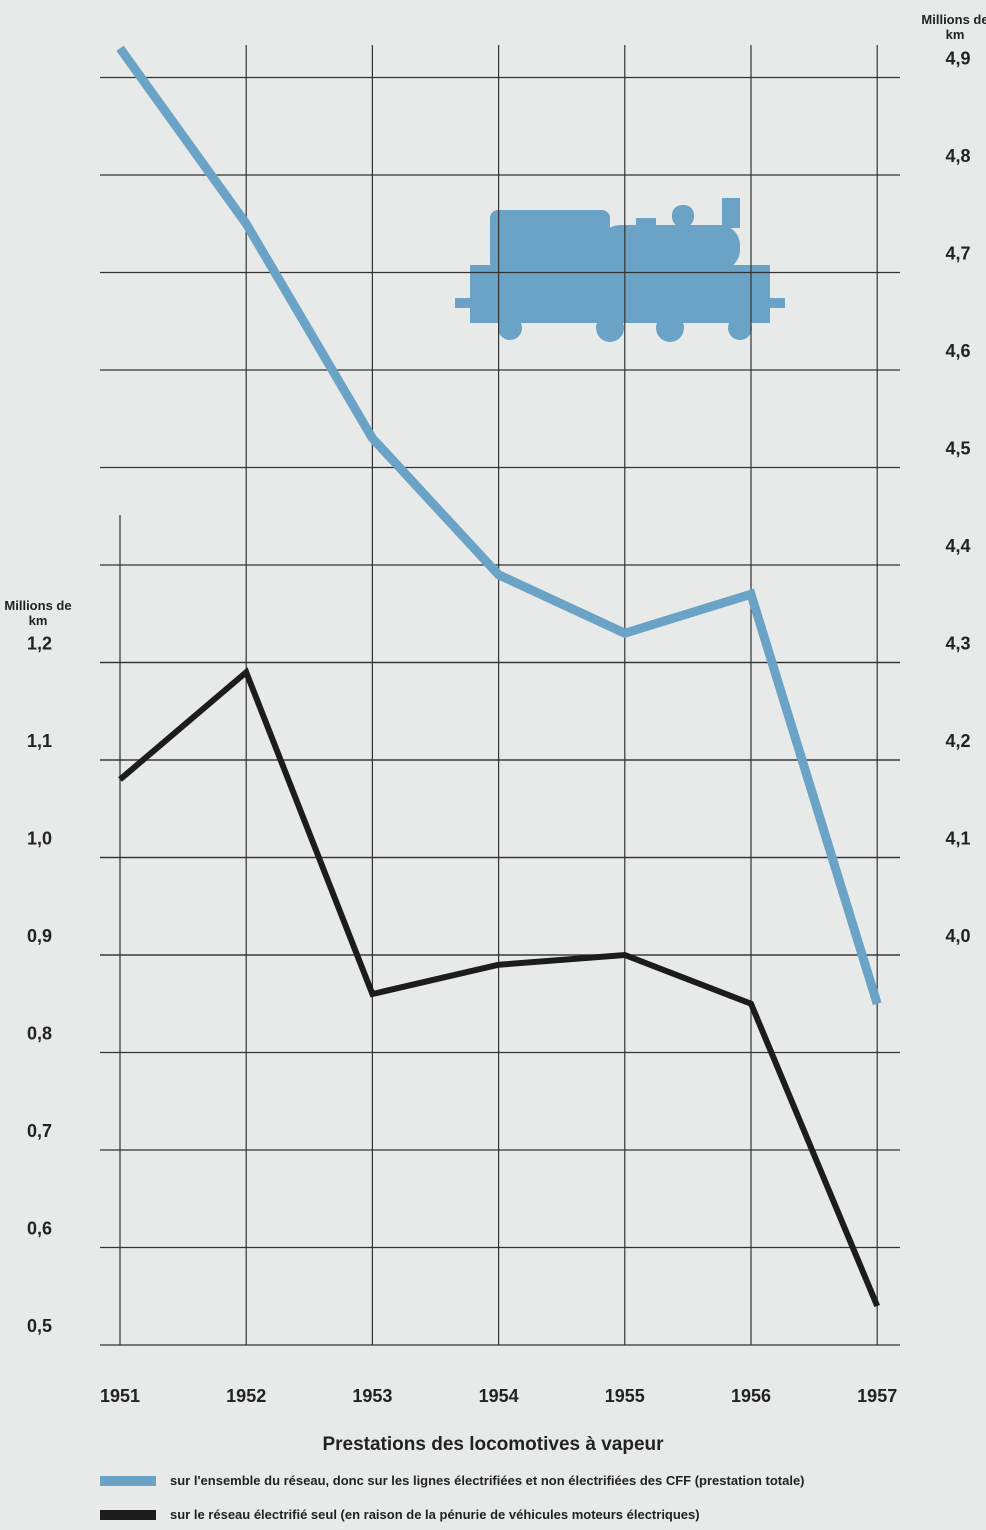 The image size is (986, 1530). I want to click on y-tick-label: 1,0, so click(39, 838).